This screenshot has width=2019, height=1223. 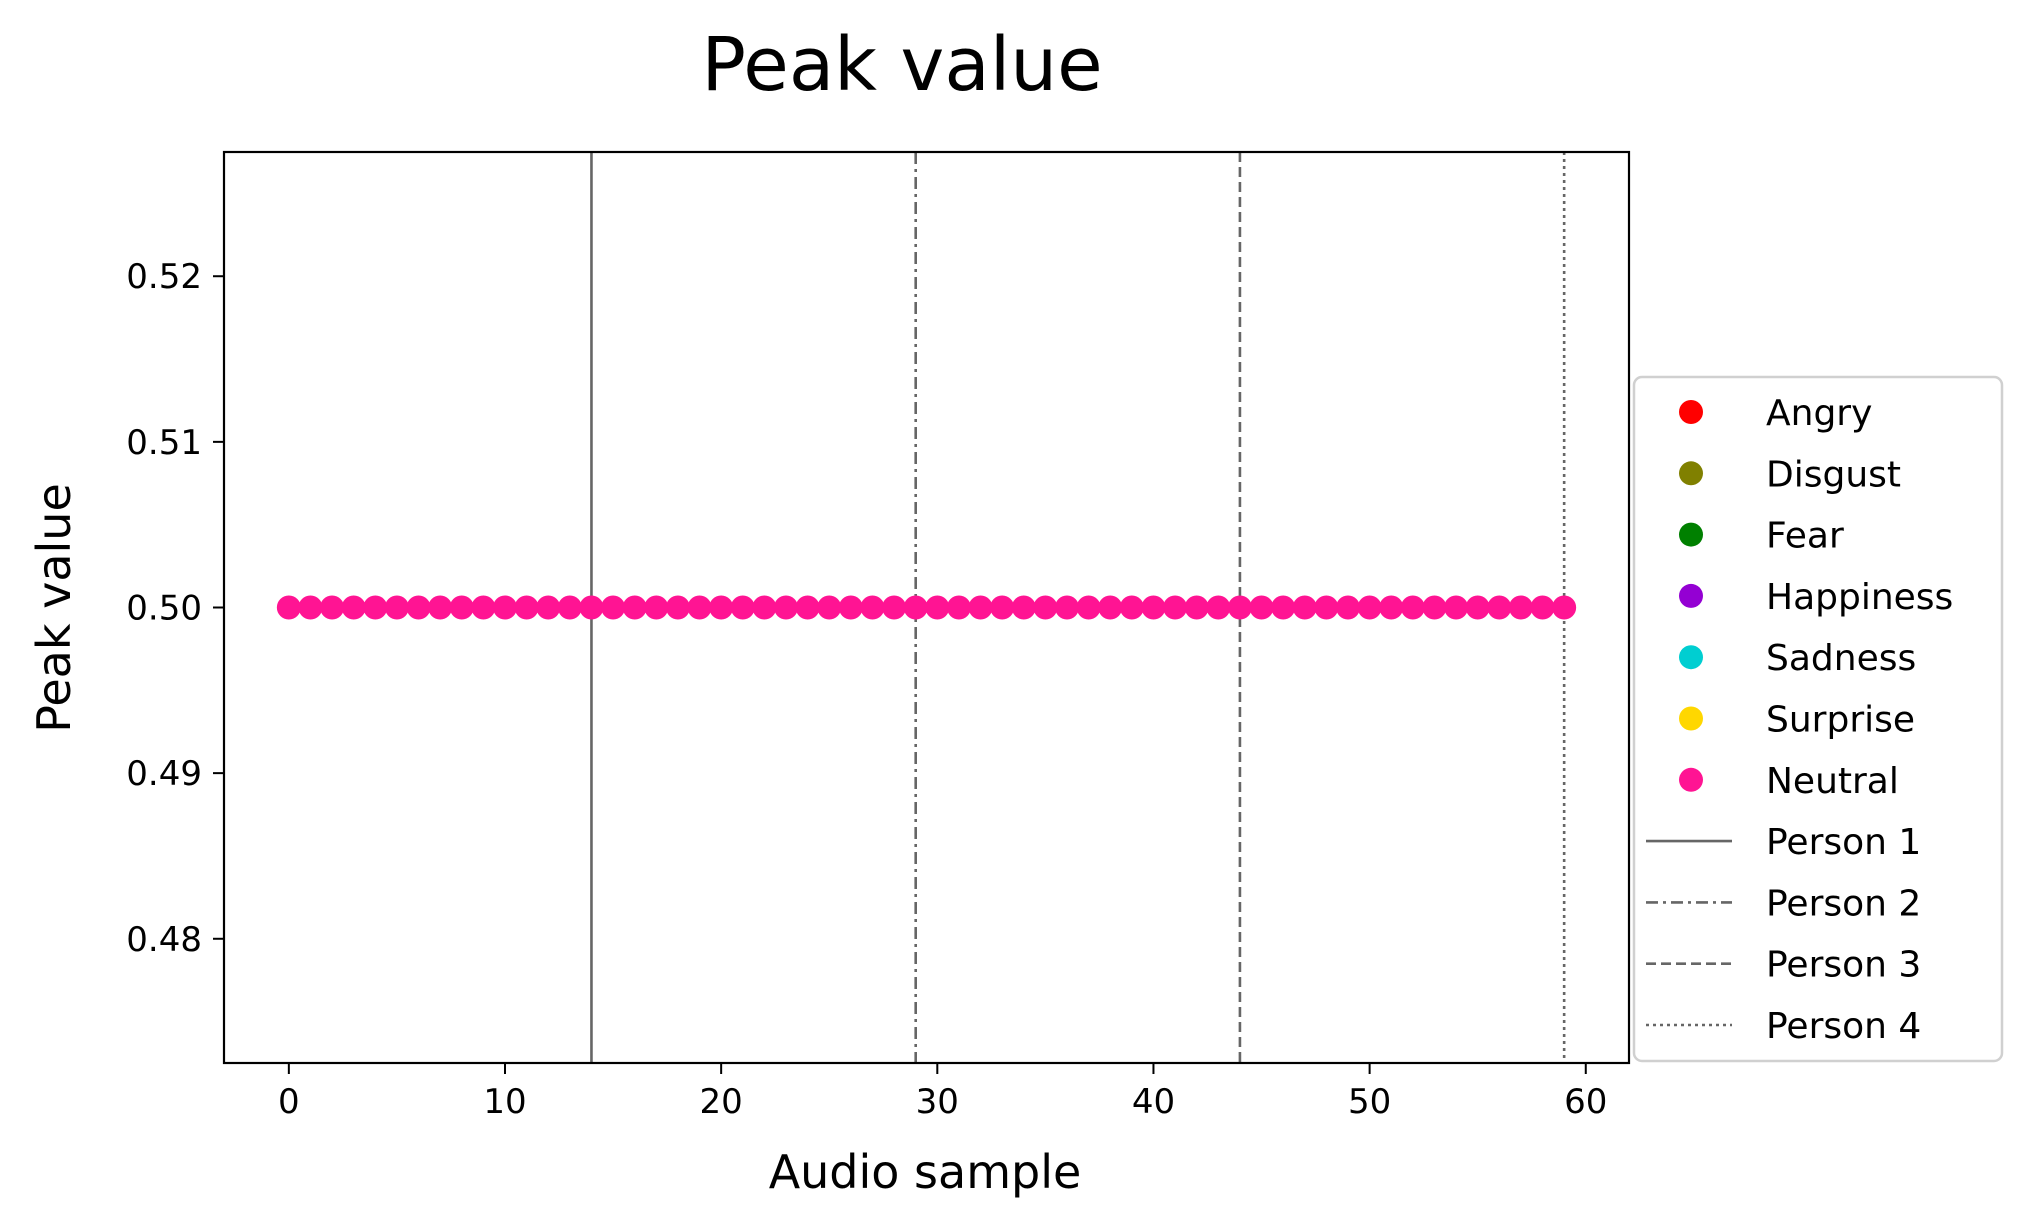 What do you see at coordinates (1843, 842) in the screenshot?
I see `legend-label: Person 1` at bounding box center [1843, 842].